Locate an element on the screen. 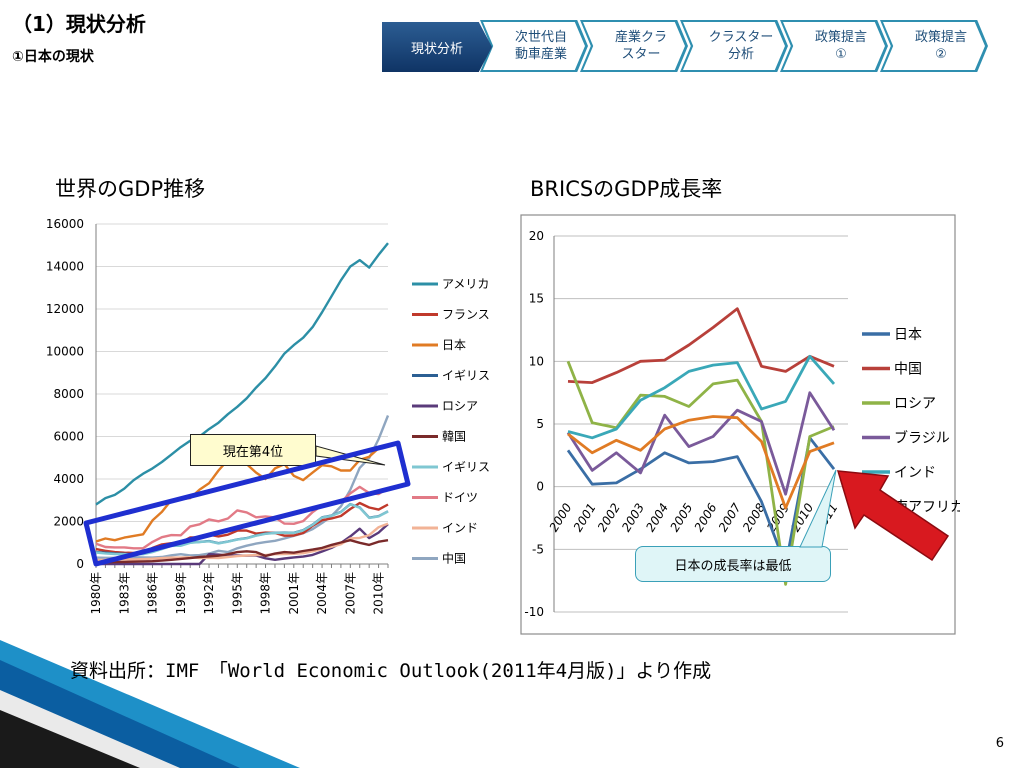  y-tick-label: 15 is located at coordinates (536, 299).